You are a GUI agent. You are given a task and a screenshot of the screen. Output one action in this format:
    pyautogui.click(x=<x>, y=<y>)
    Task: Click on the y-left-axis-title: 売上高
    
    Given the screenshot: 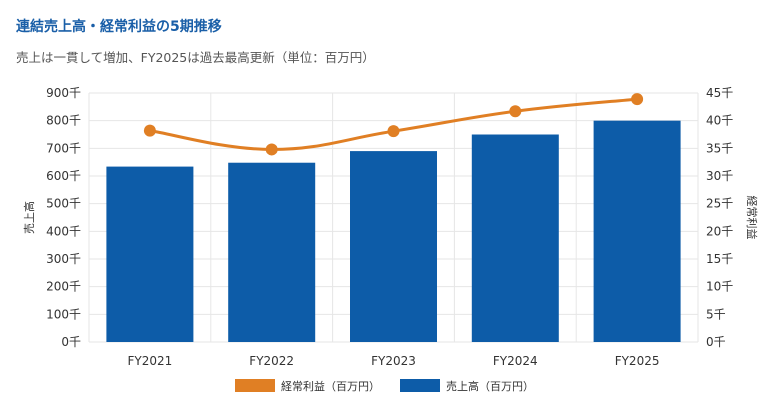 What is the action you would take?
    pyautogui.click(x=29, y=217)
    